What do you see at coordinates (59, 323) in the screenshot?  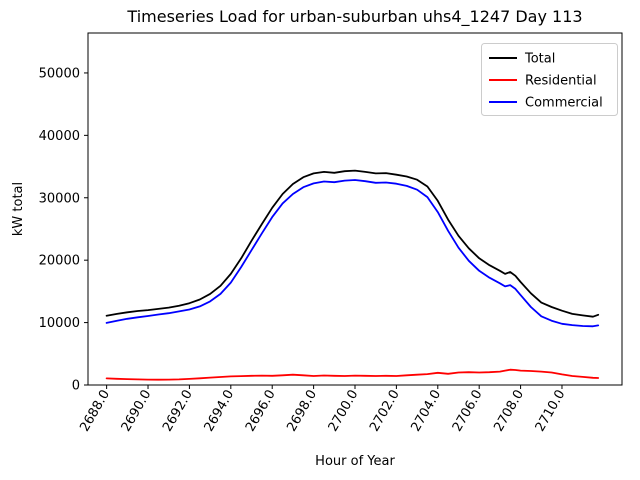 I see `y-tick-label: 10000` at bounding box center [59, 323].